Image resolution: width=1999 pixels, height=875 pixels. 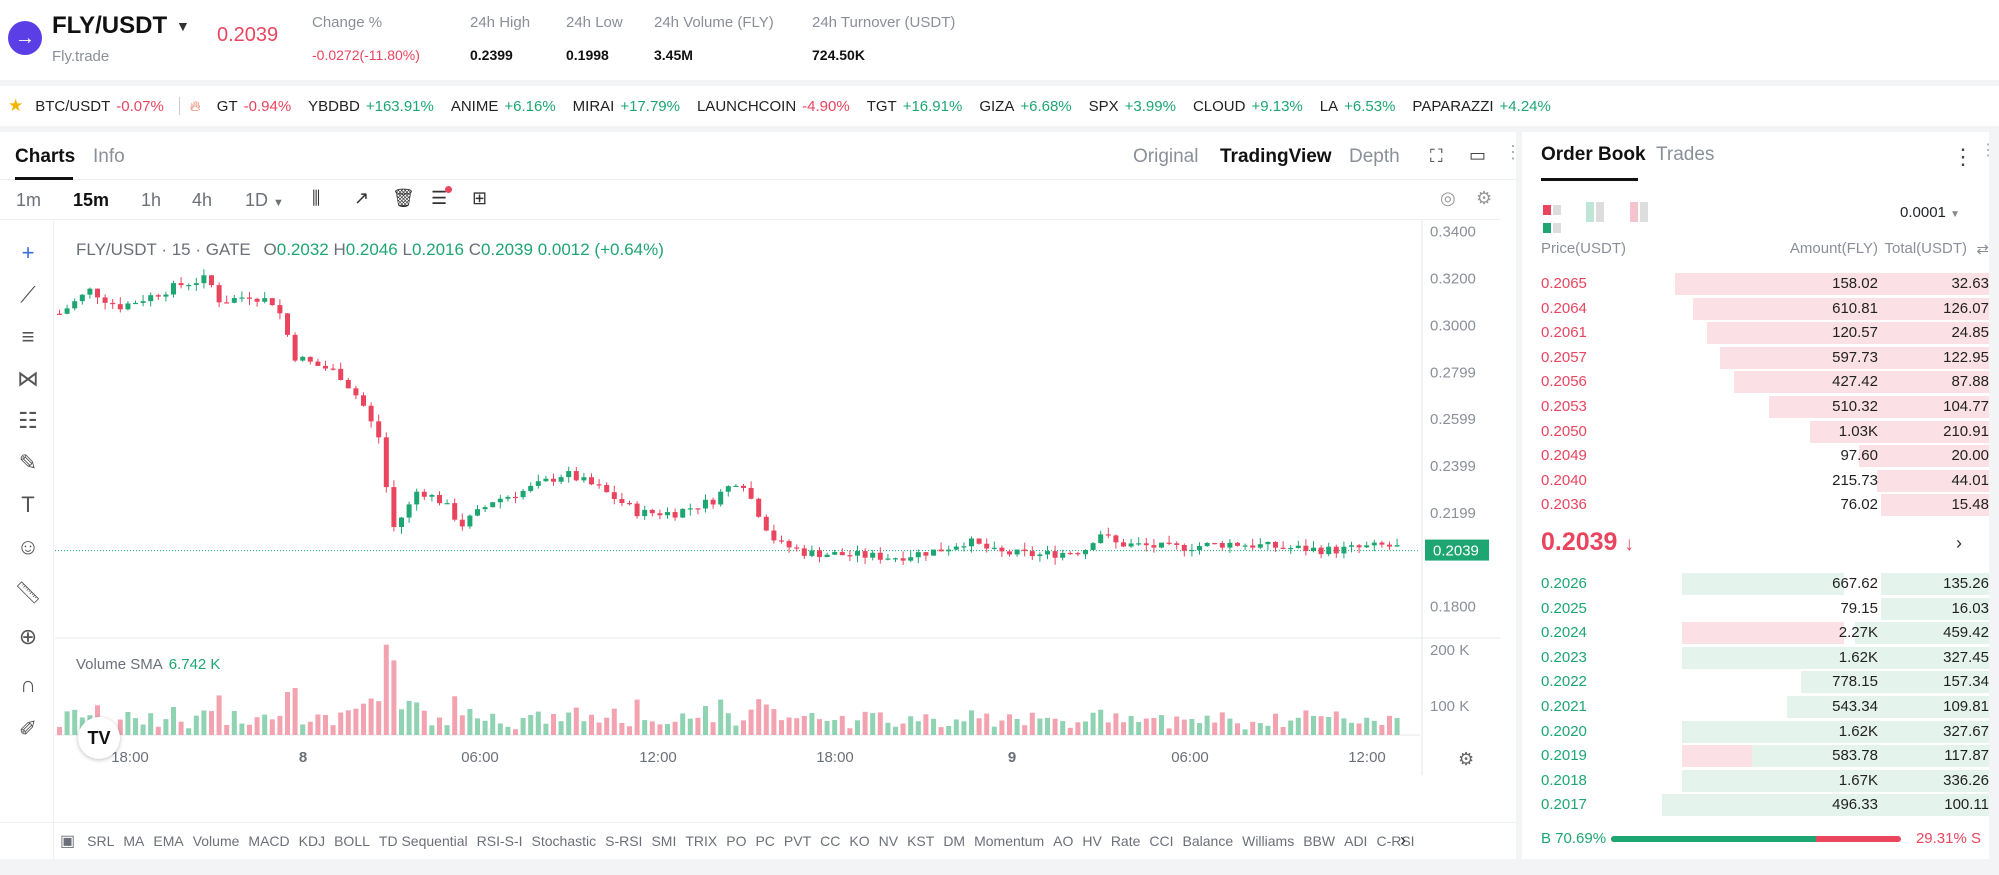 I want to click on horizontal-lines-icon: ≡, so click(x=28, y=336).